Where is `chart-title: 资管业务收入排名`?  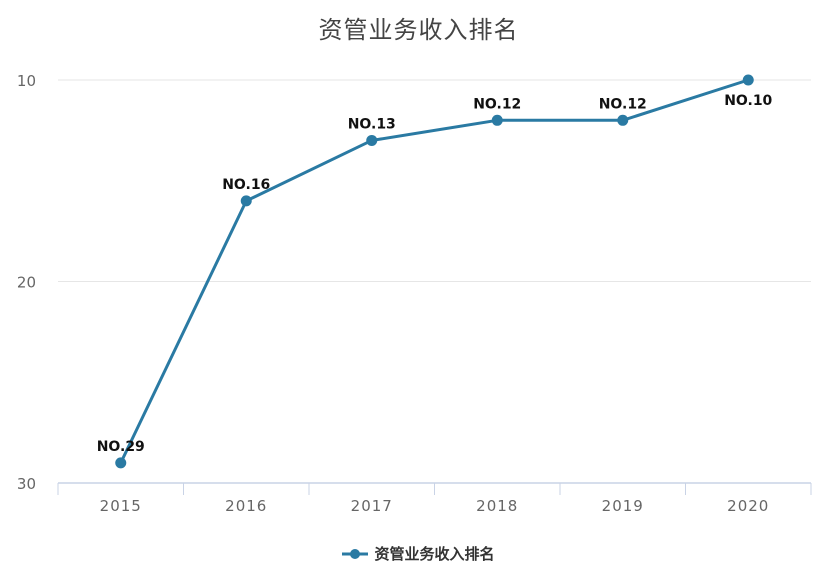
chart-title: 资管业务收入排名 is located at coordinates (418, 30).